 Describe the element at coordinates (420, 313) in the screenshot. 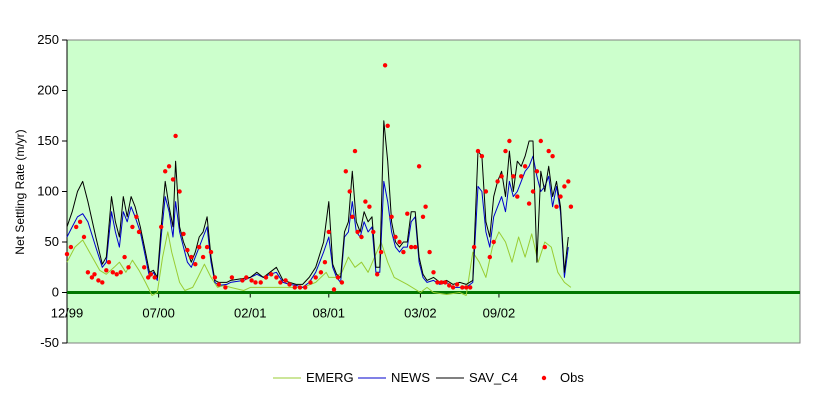

I see `x-tick-label: 03/02` at that location.